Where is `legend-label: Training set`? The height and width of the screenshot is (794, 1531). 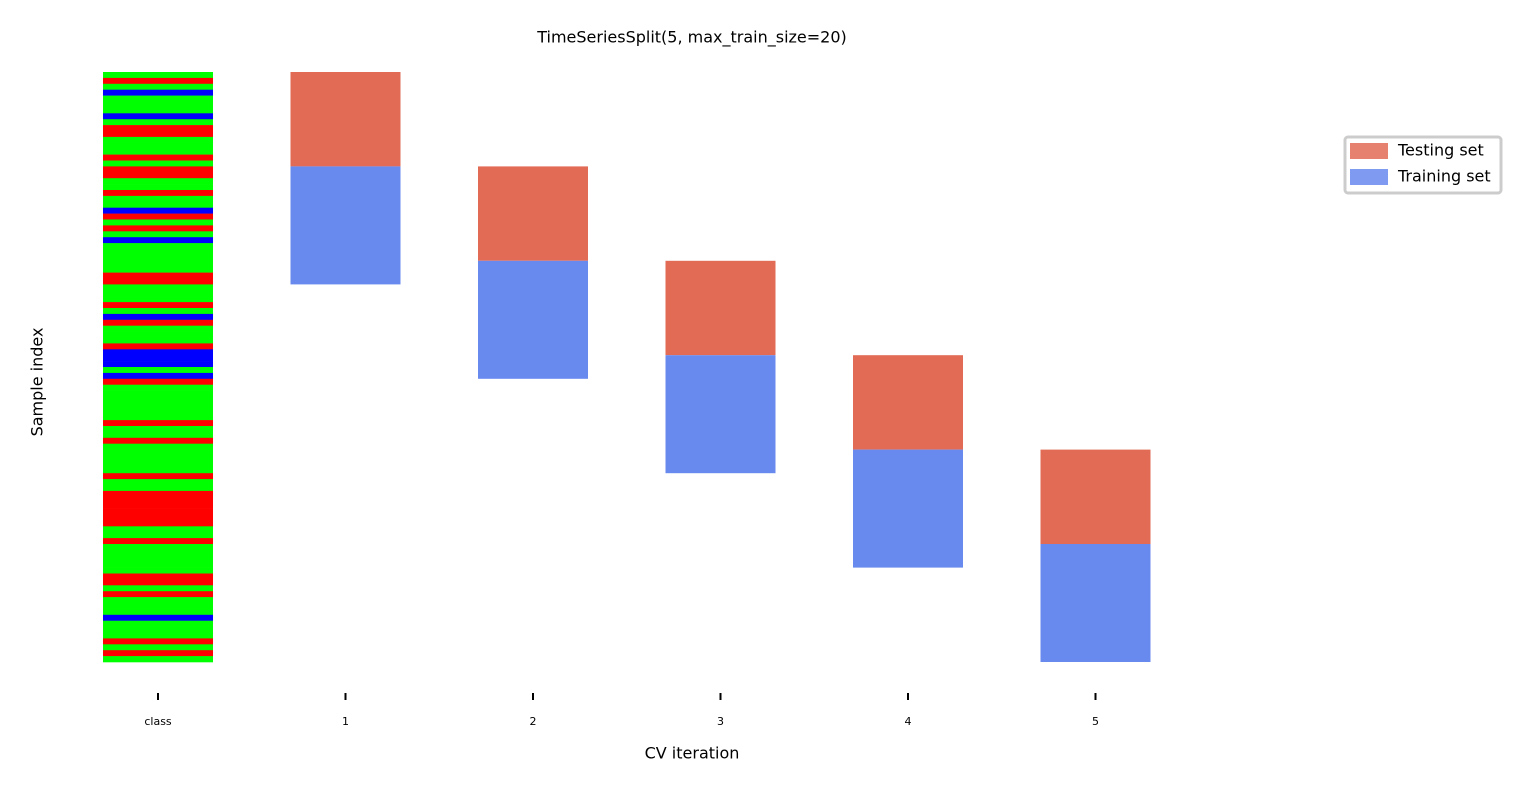 legend-label: Training set is located at coordinates (1444, 176).